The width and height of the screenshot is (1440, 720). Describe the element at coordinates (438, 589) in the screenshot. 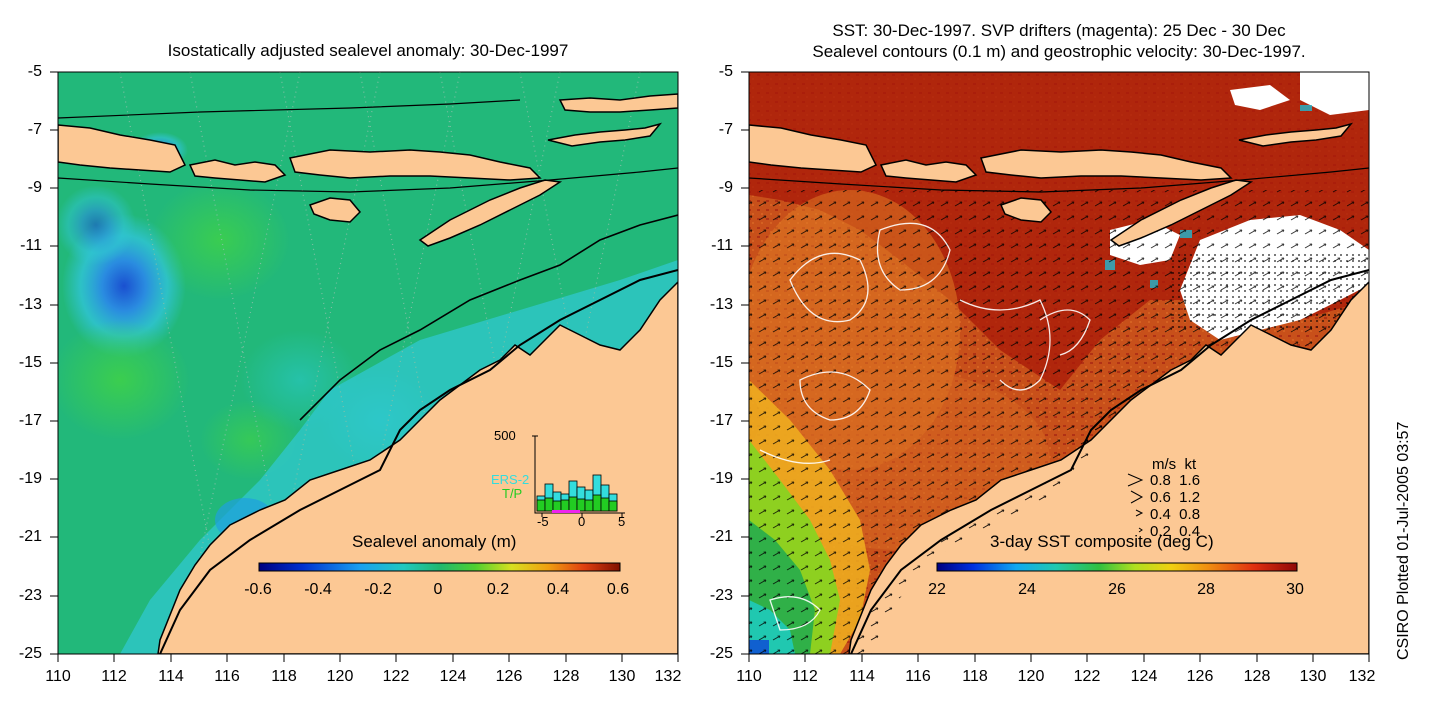

I see `colorbar-tick: 0` at that location.